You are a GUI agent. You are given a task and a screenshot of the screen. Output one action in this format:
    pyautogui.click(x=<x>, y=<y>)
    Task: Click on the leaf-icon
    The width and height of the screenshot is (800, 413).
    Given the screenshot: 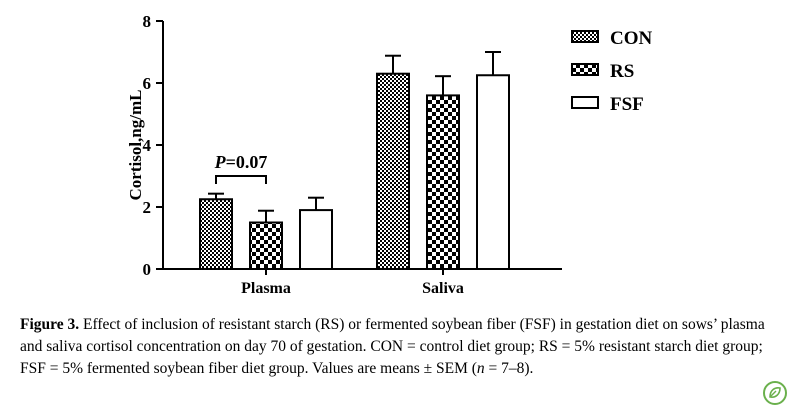 What is the action you would take?
    pyautogui.click(x=775, y=393)
    